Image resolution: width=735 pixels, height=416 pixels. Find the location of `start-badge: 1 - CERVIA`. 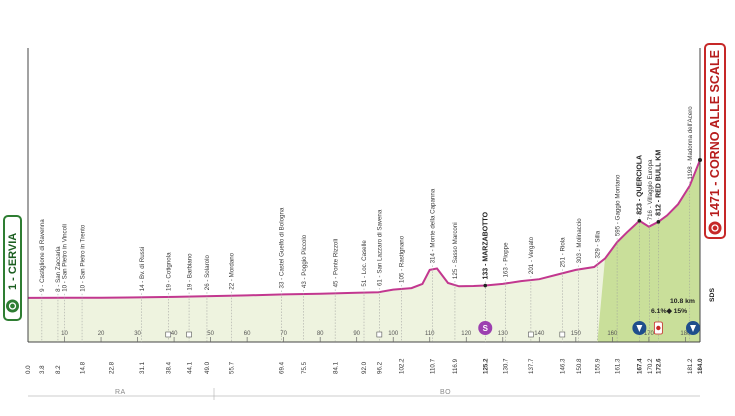

start-badge: 1 - CERVIA is located at coordinates (12, 268).